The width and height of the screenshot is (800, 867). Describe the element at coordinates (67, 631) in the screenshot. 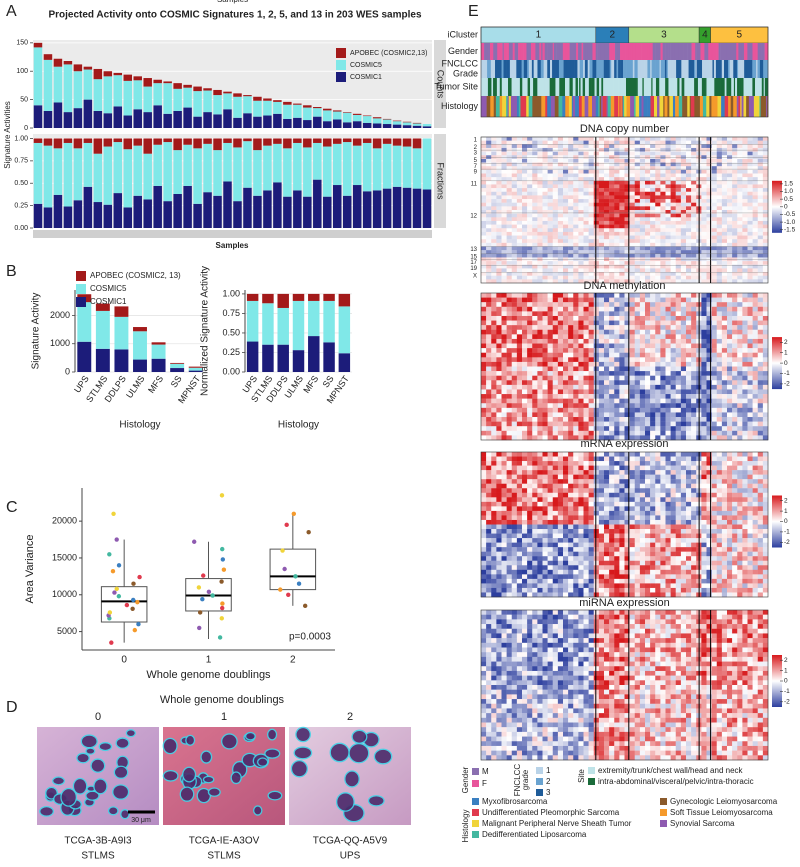

I see `y-tick-label: 5000` at that location.